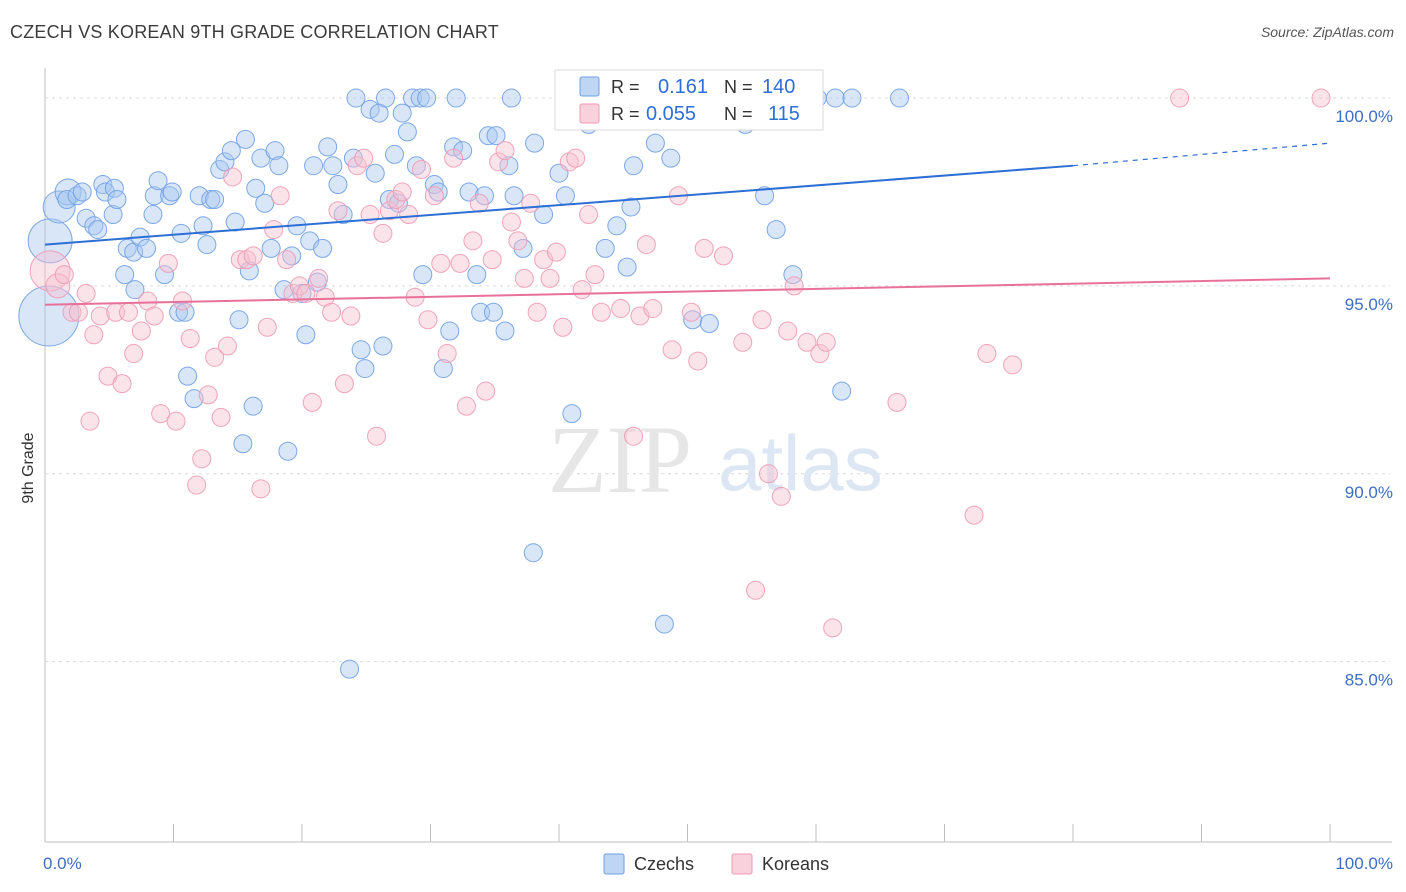 Image resolution: width=1406 pixels, height=892 pixels. I want to click on x-tick-label-min: 0.0%, so click(62, 863).